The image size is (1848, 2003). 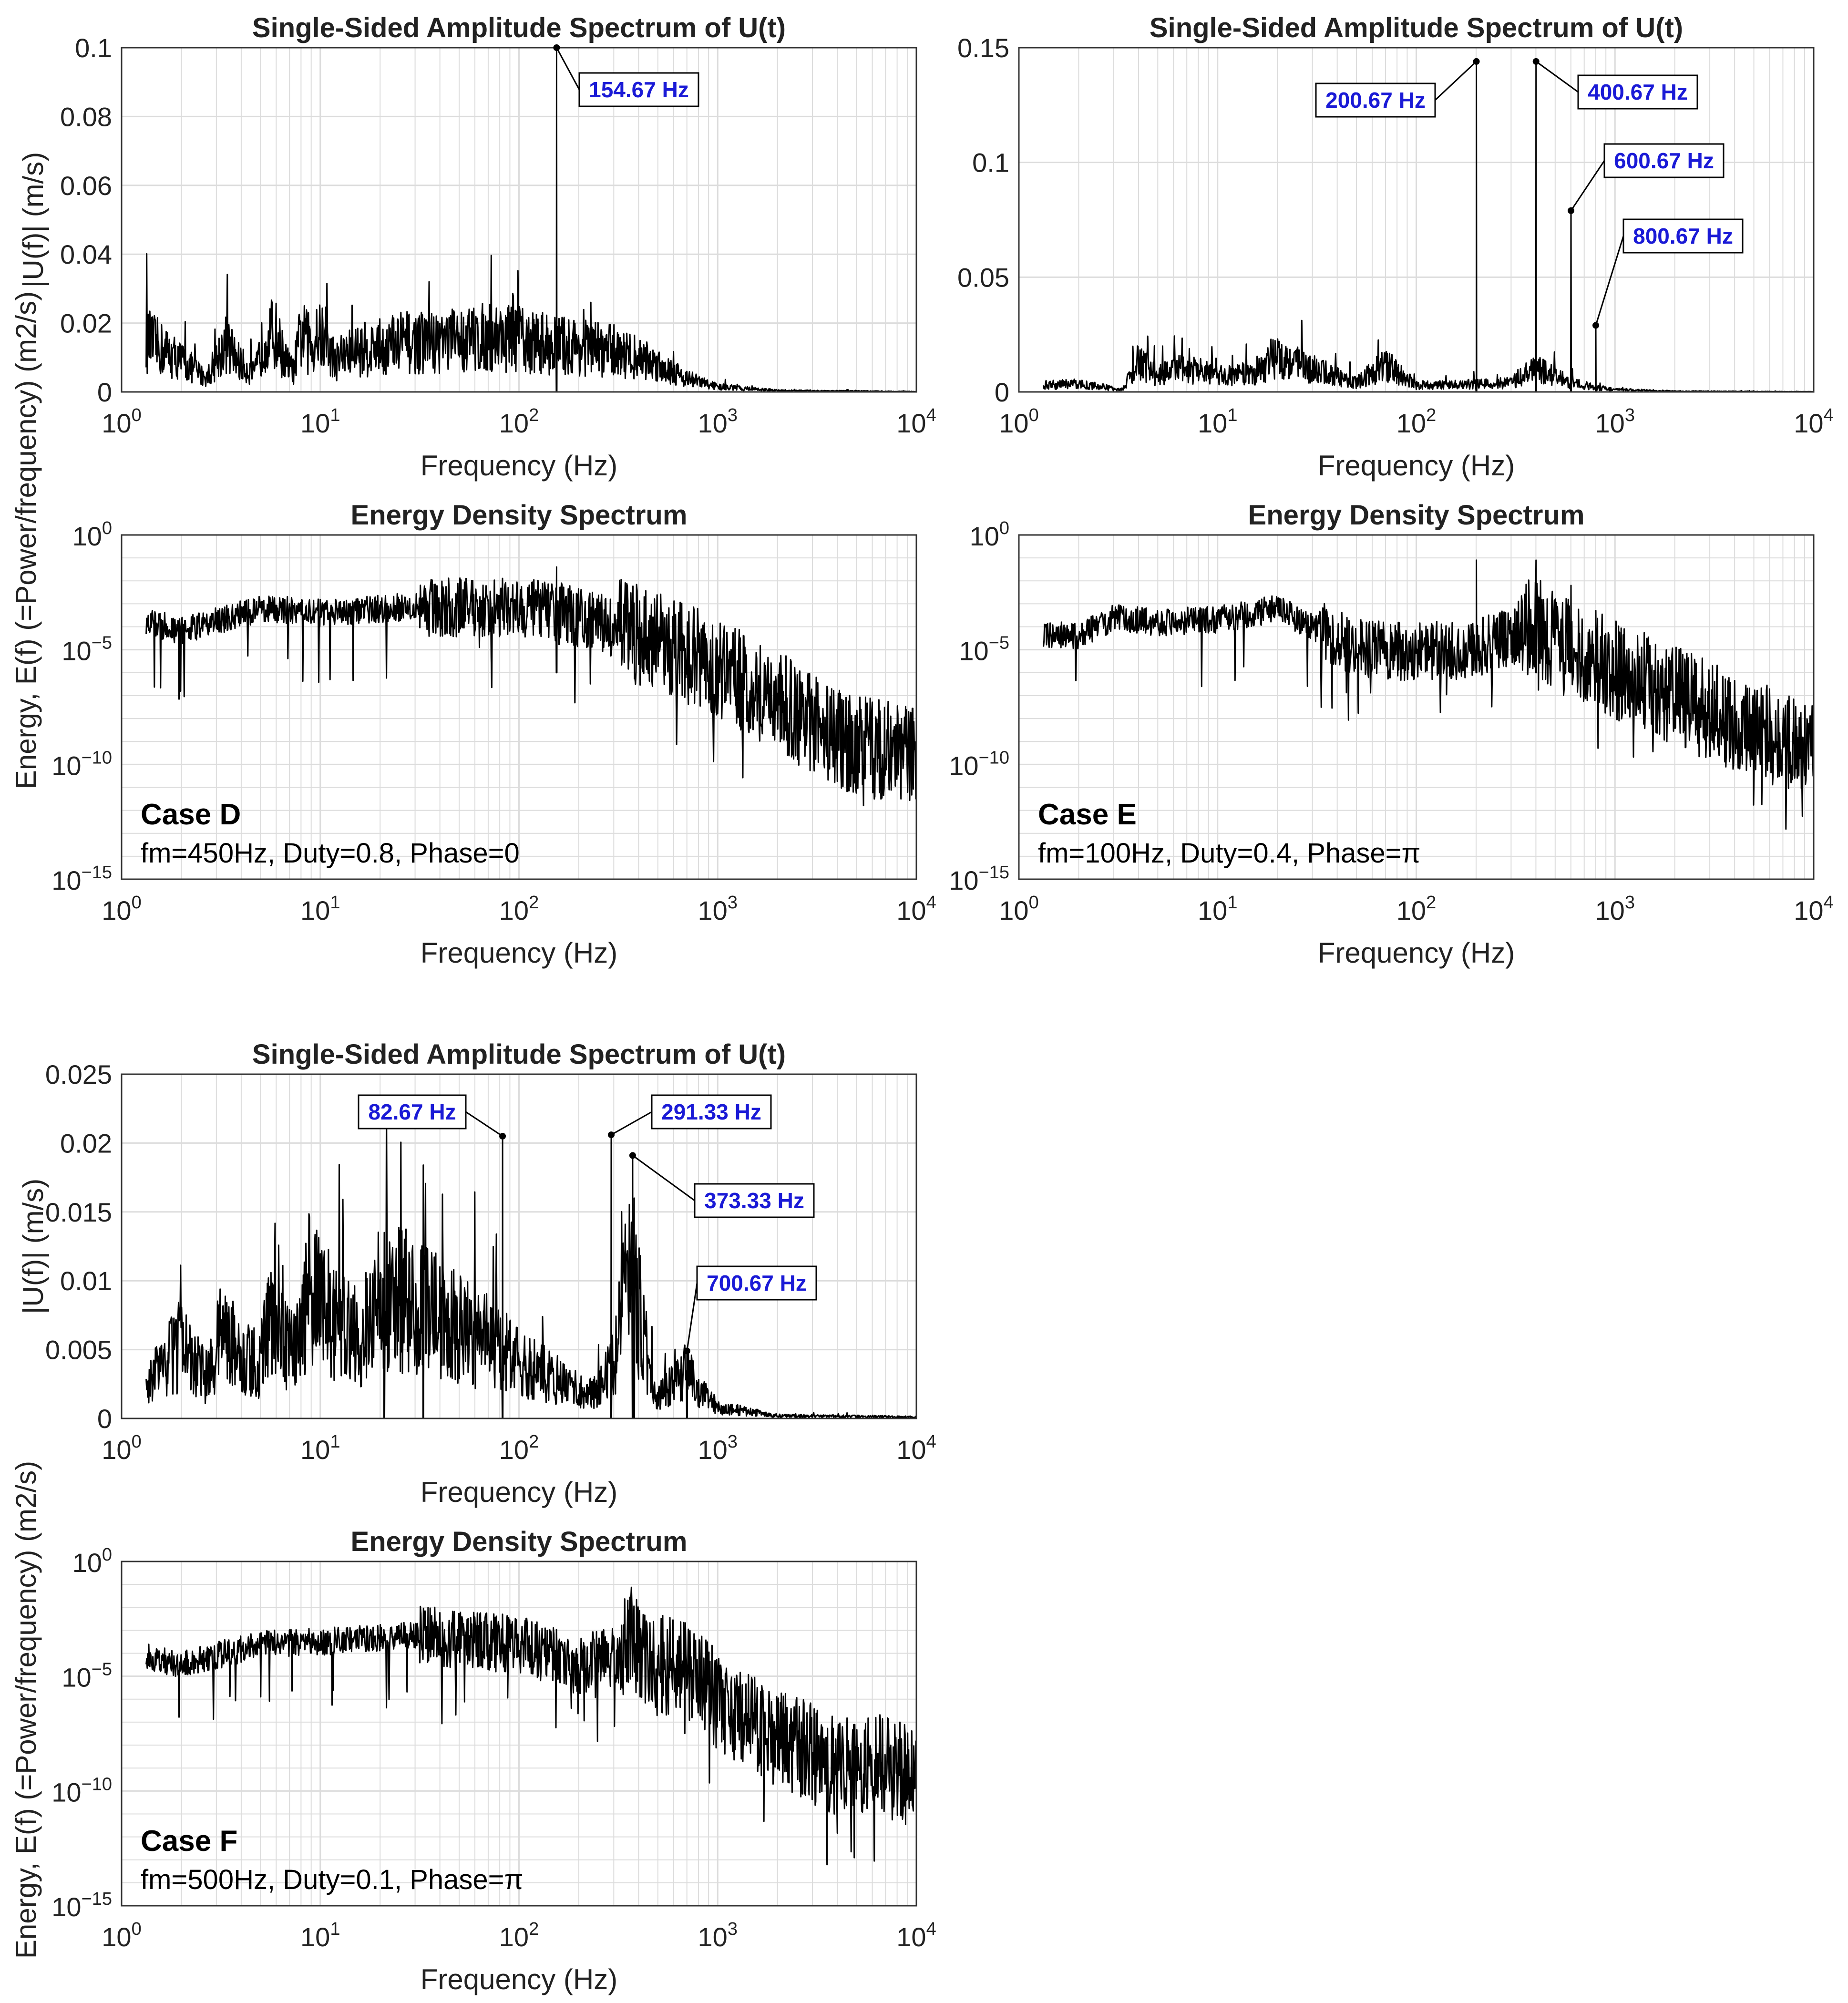 What do you see at coordinates (330, 853) in the screenshot?
I see `case-info: fm=450Hz, Duty=0.8, Phase=0` at bounding box center [330, 853].